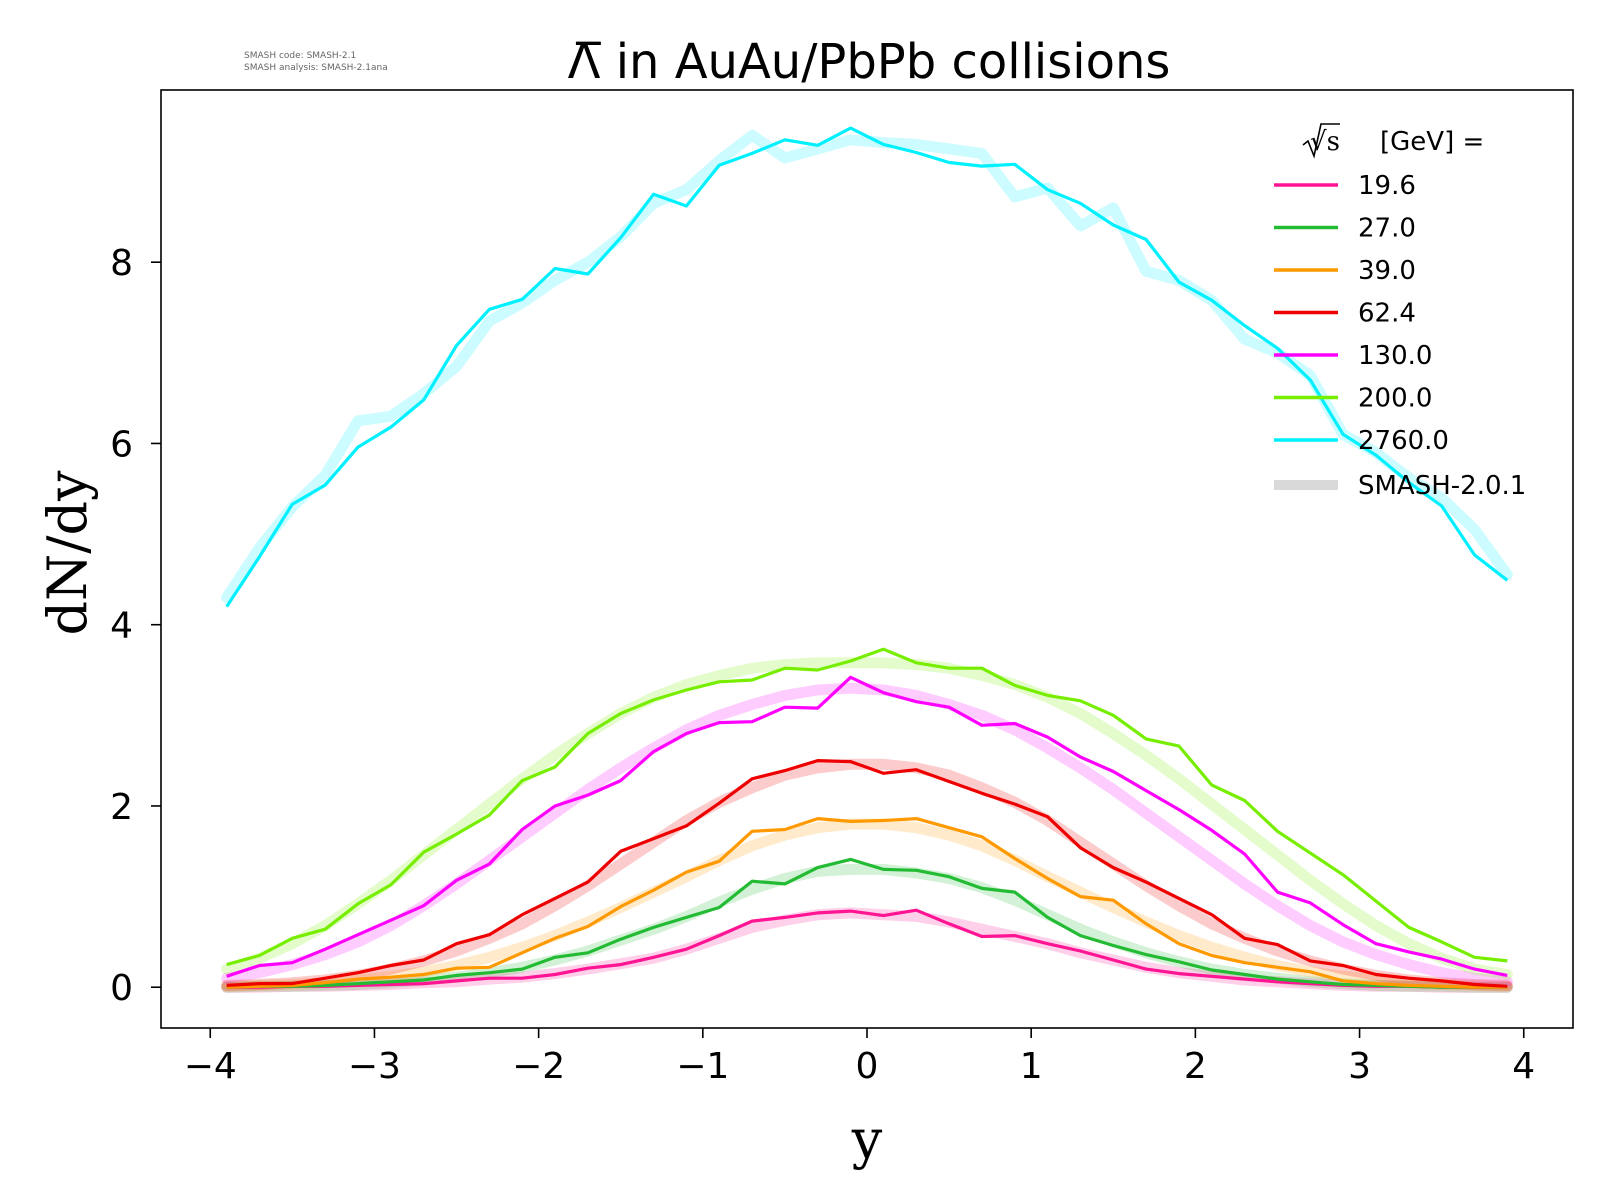 This screenshot has height=1200, width=1600. I want to click on x-tick-label: 2, so click(1195, 1066).